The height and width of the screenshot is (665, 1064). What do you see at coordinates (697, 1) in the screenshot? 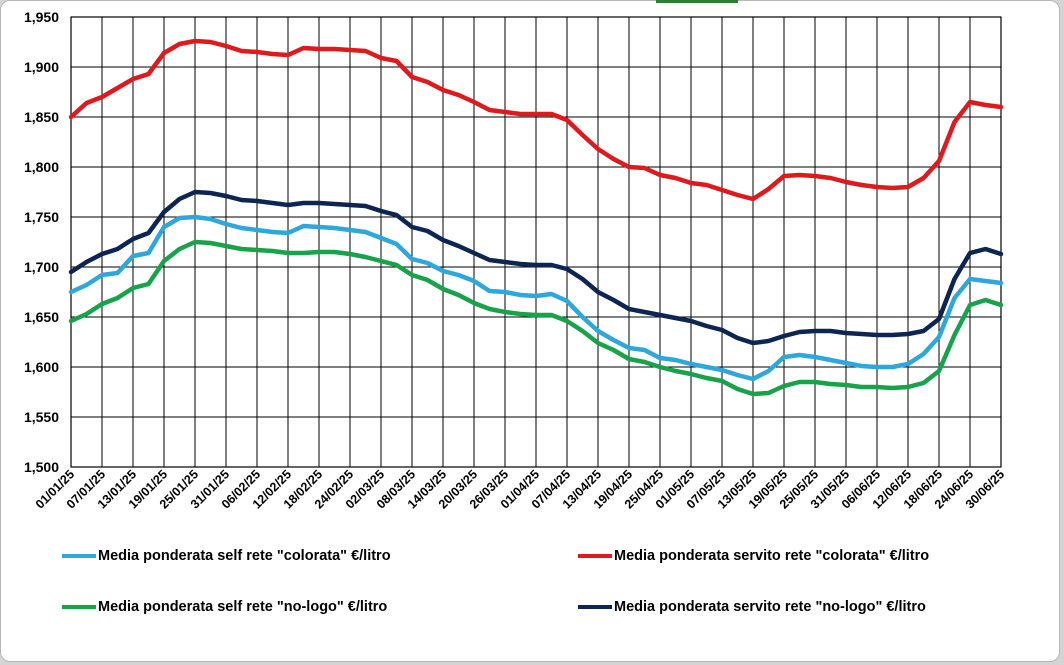
I see `window-accent-bar` at bounding box center [697, 1].